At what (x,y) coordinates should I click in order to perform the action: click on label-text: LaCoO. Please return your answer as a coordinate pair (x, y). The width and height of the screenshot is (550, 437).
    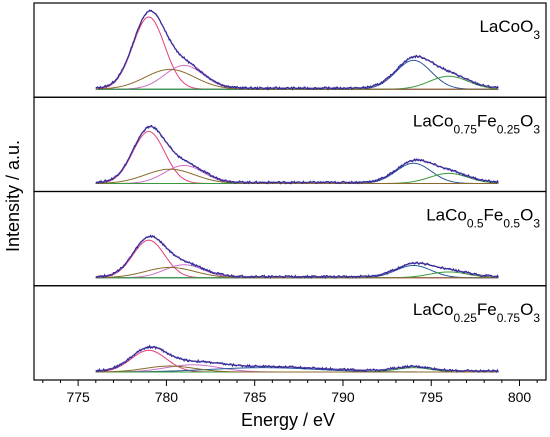
    Looking at the image, I should click on (506, 26).